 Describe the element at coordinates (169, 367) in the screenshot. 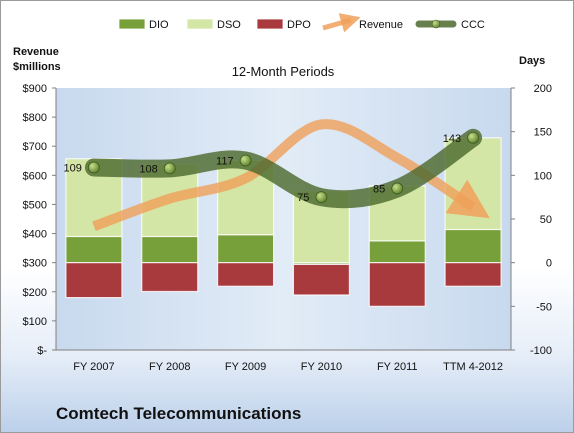

I see `x-category-label: FY 2008` at that location.